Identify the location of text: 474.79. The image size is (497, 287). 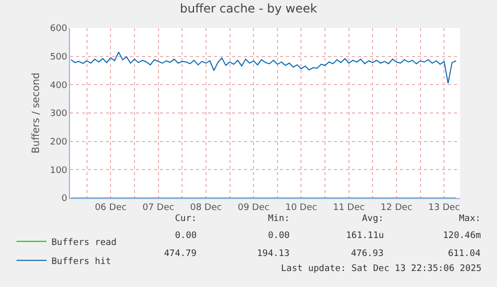
(180, 254).